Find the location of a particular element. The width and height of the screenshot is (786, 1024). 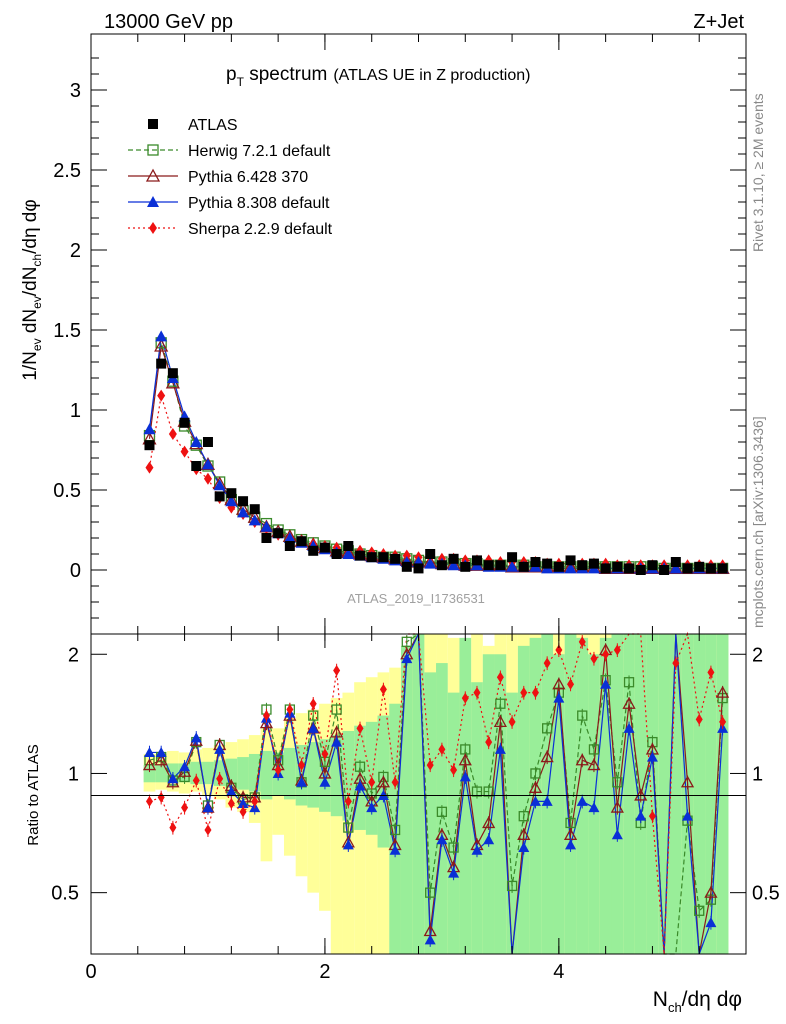

ratio-y-axis-label: Ratio to ATLAS is located at coordinates (33, 794).